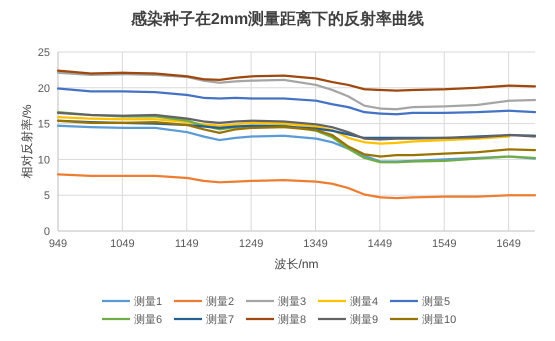  I want to click on legend-label: 测量1, so click(148, 302).